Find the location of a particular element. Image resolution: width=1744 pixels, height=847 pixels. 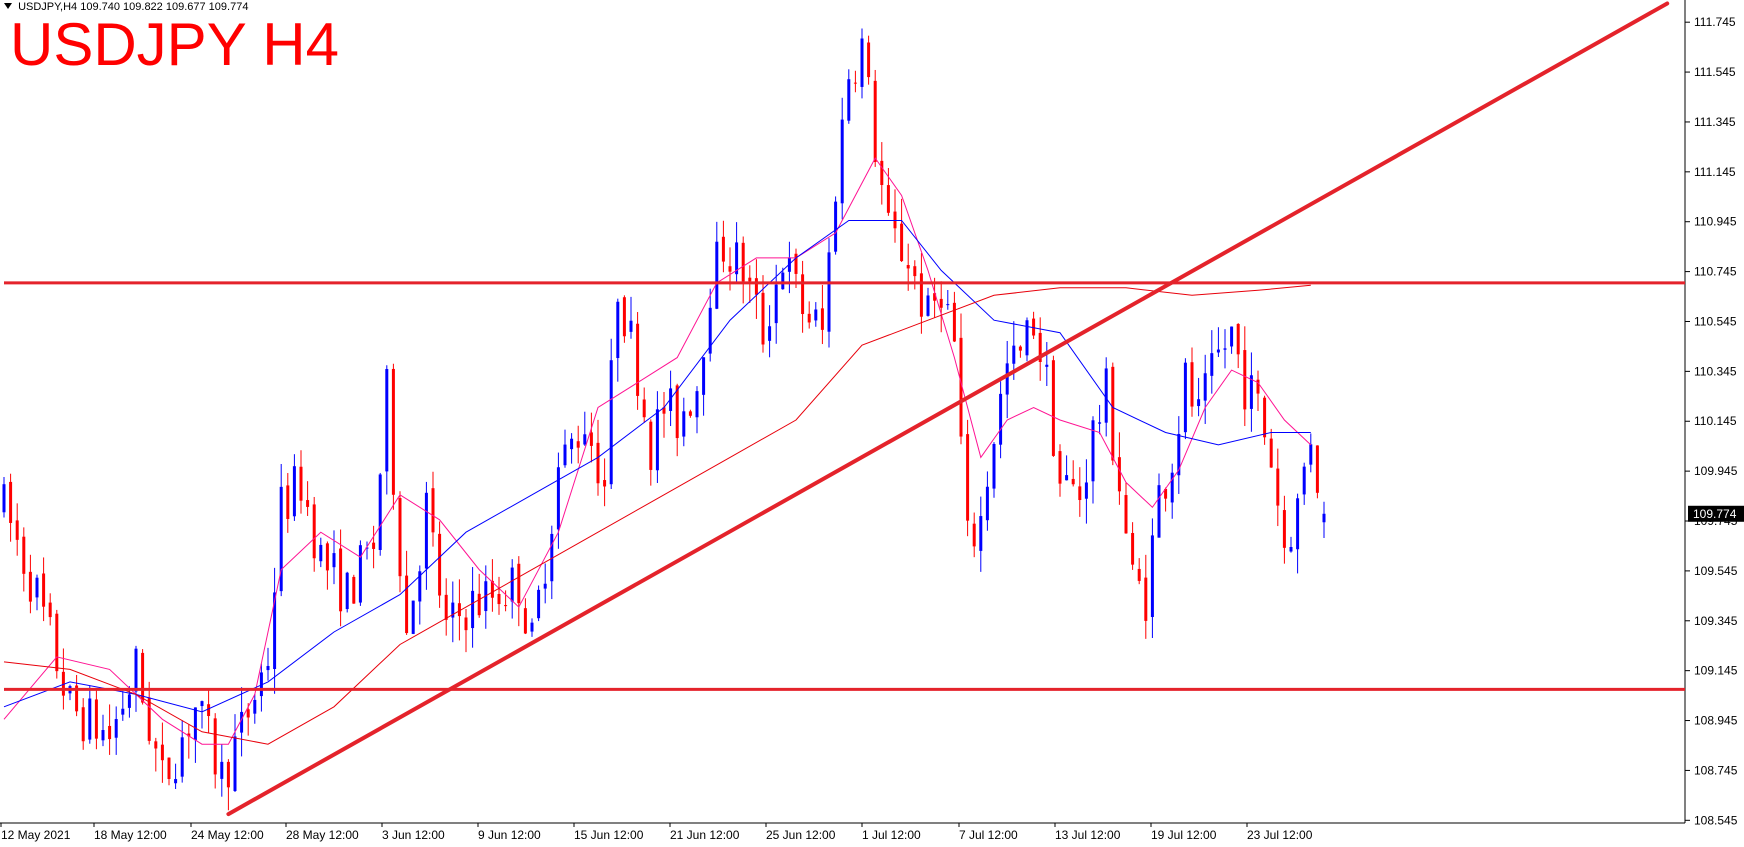

price-tick-label: 110.545 is located at coordinates (1715, 321).